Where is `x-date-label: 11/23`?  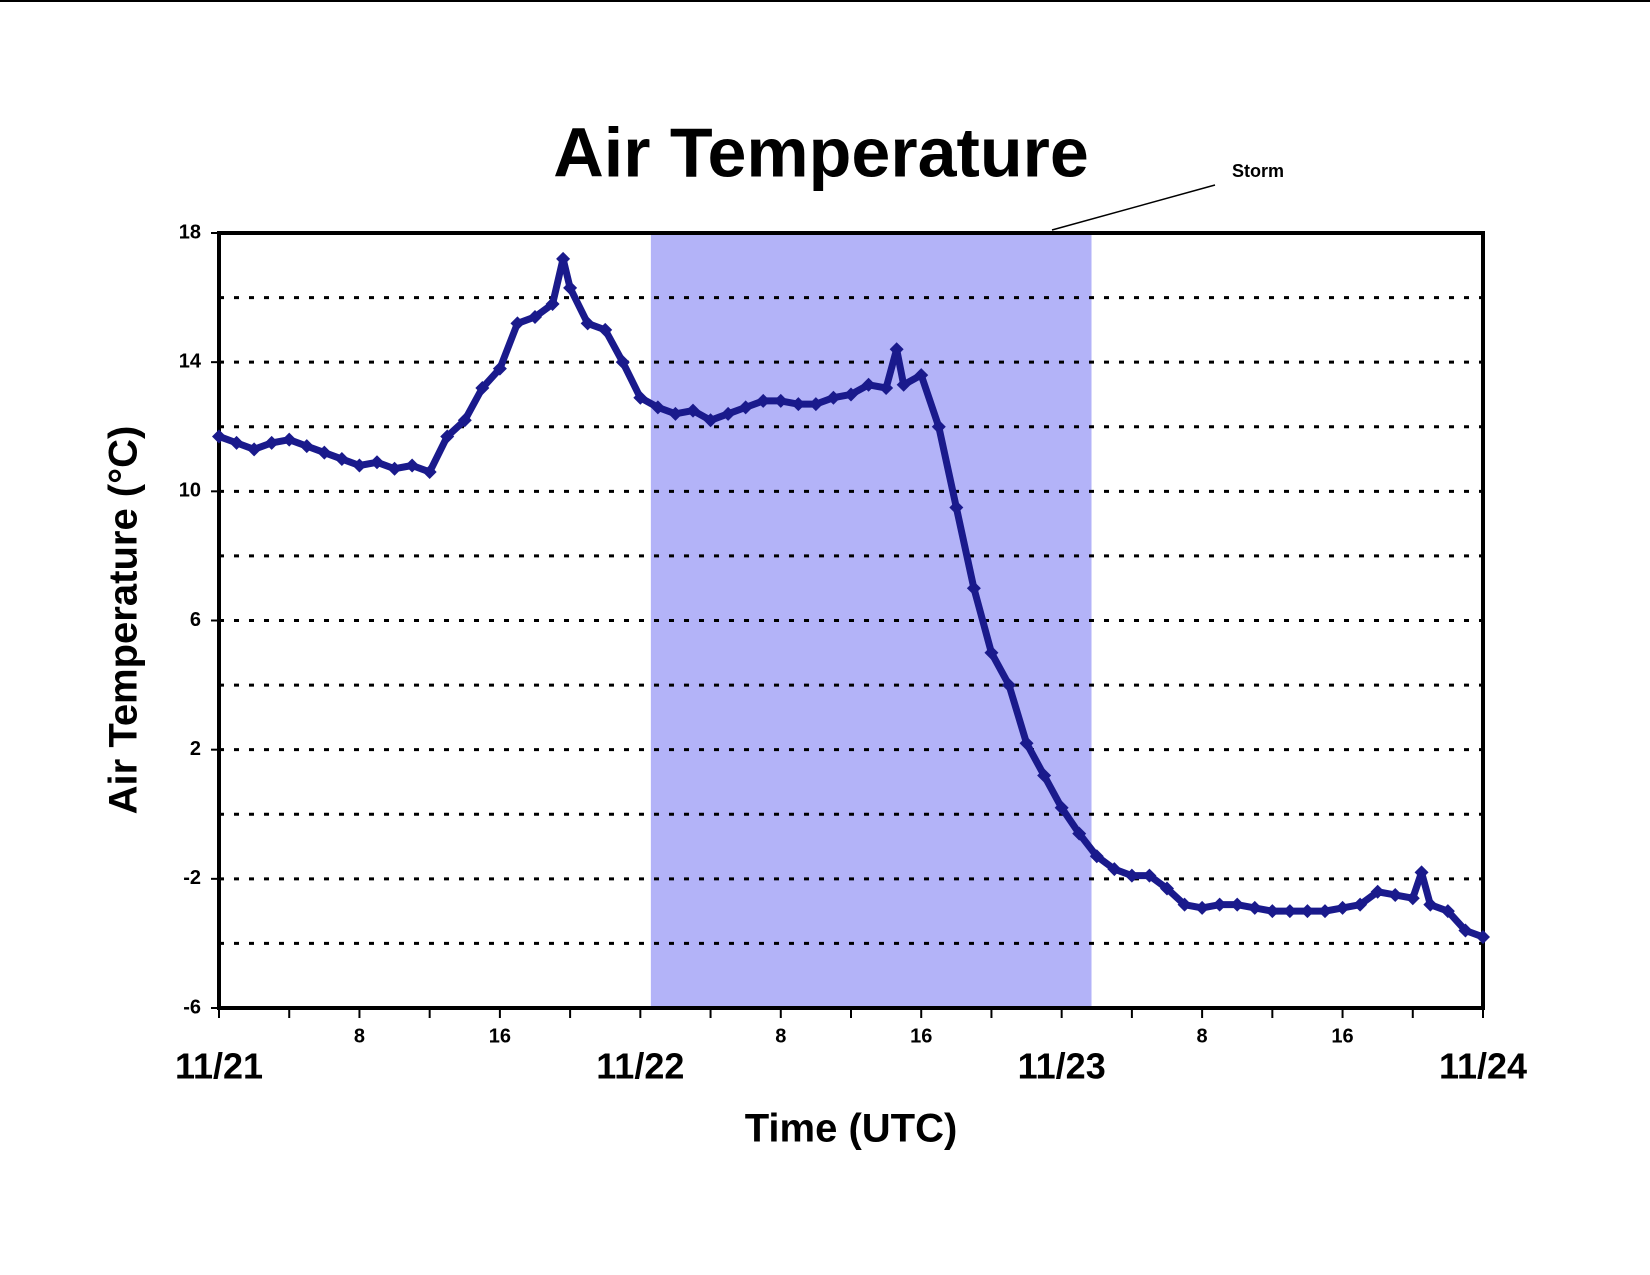
x-date-label: 11/23 is located at coordinates (1062, 1066).